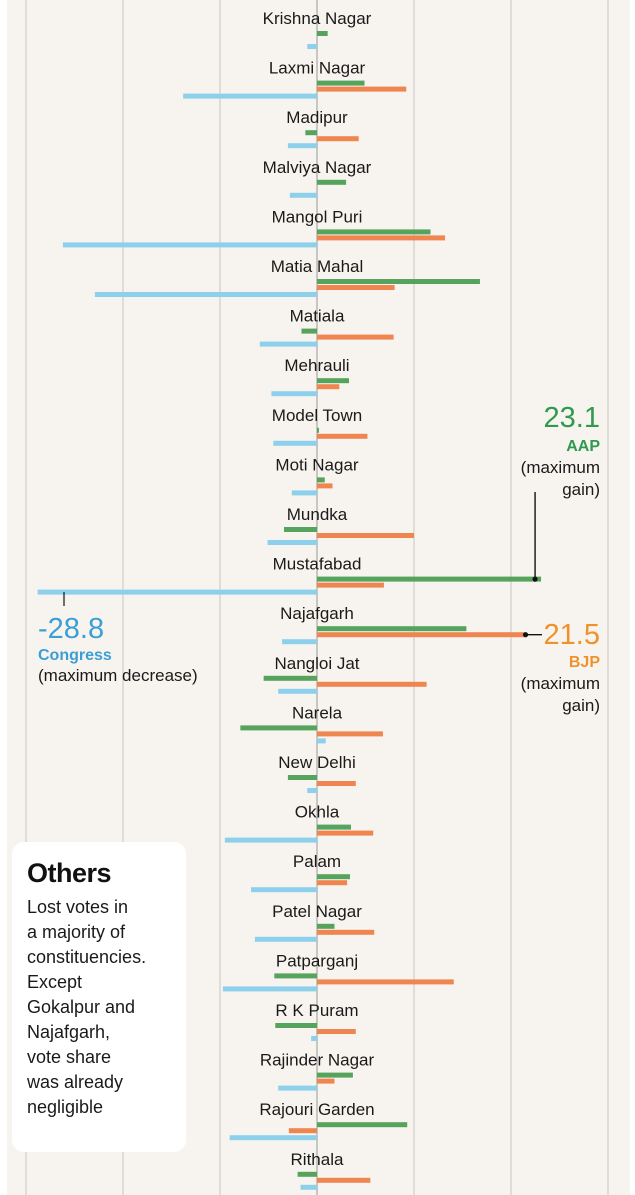 This screenshot has width=635, height=1195. Describe the element at coordinates (316, 1010) in the screenshot. I see `category-label: R K Puram` at that location.